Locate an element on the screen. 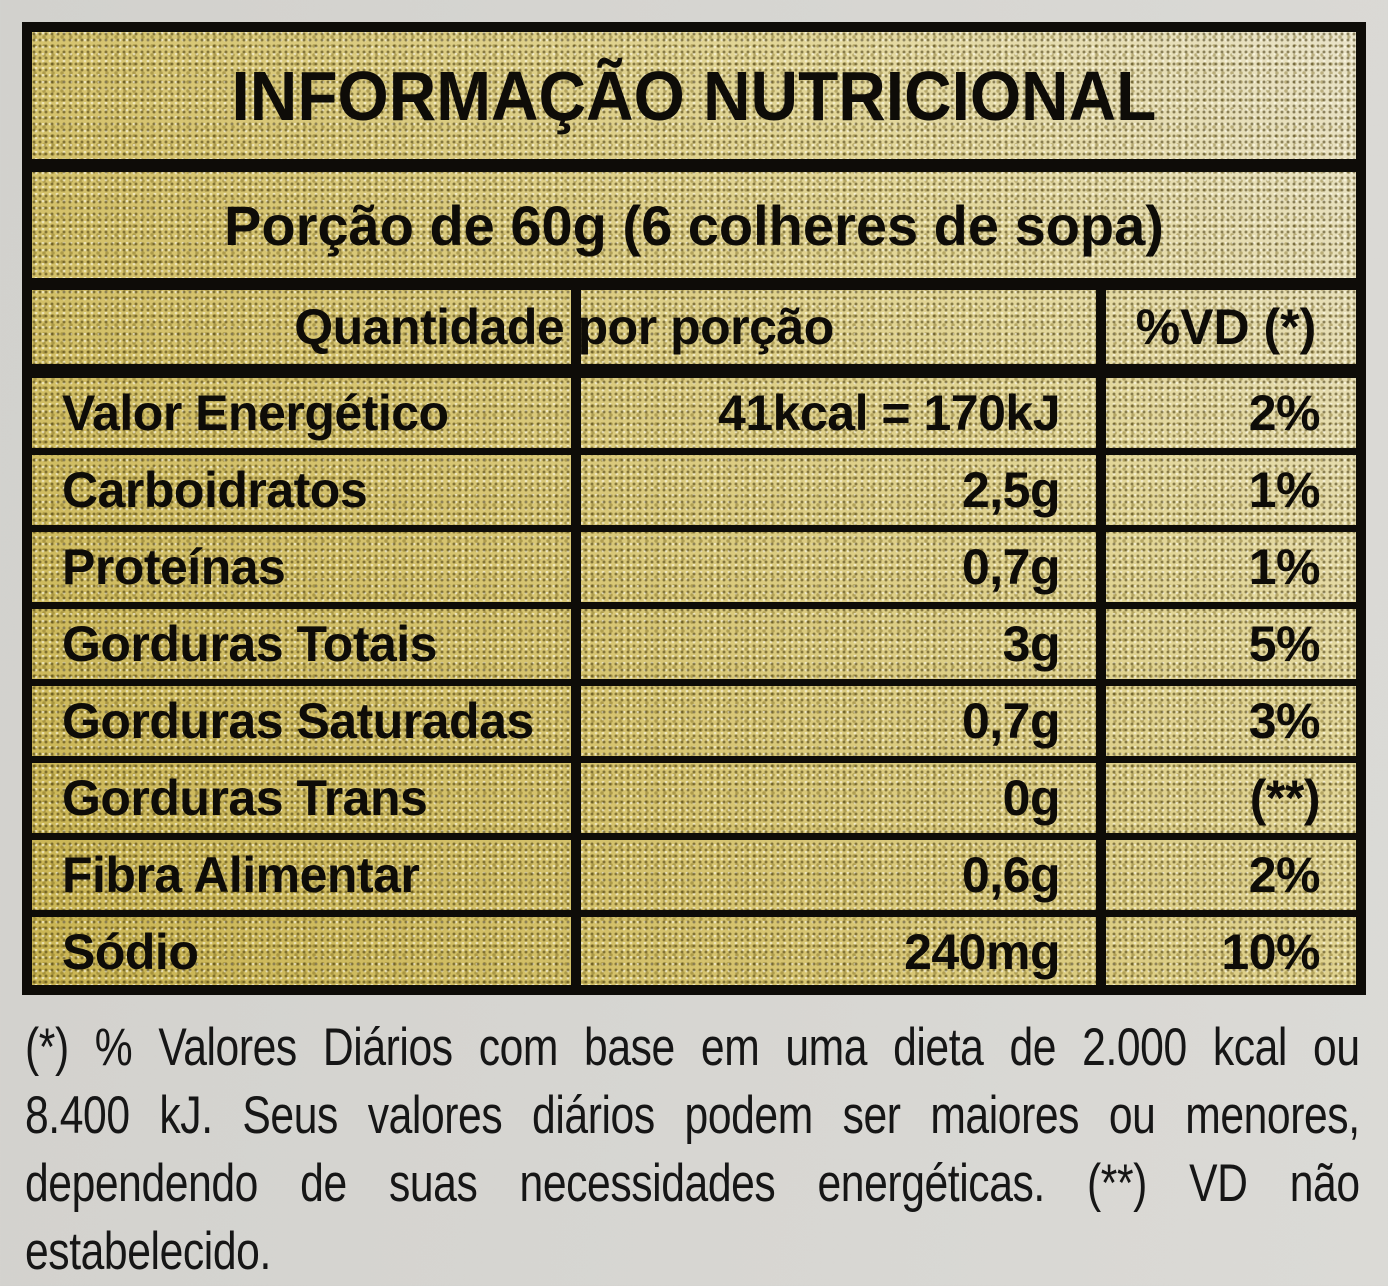 Image resolution: width=1388 pixels, height=1286 pixels. nutrient-dv: 10% is located at coordinates (1270, 952).